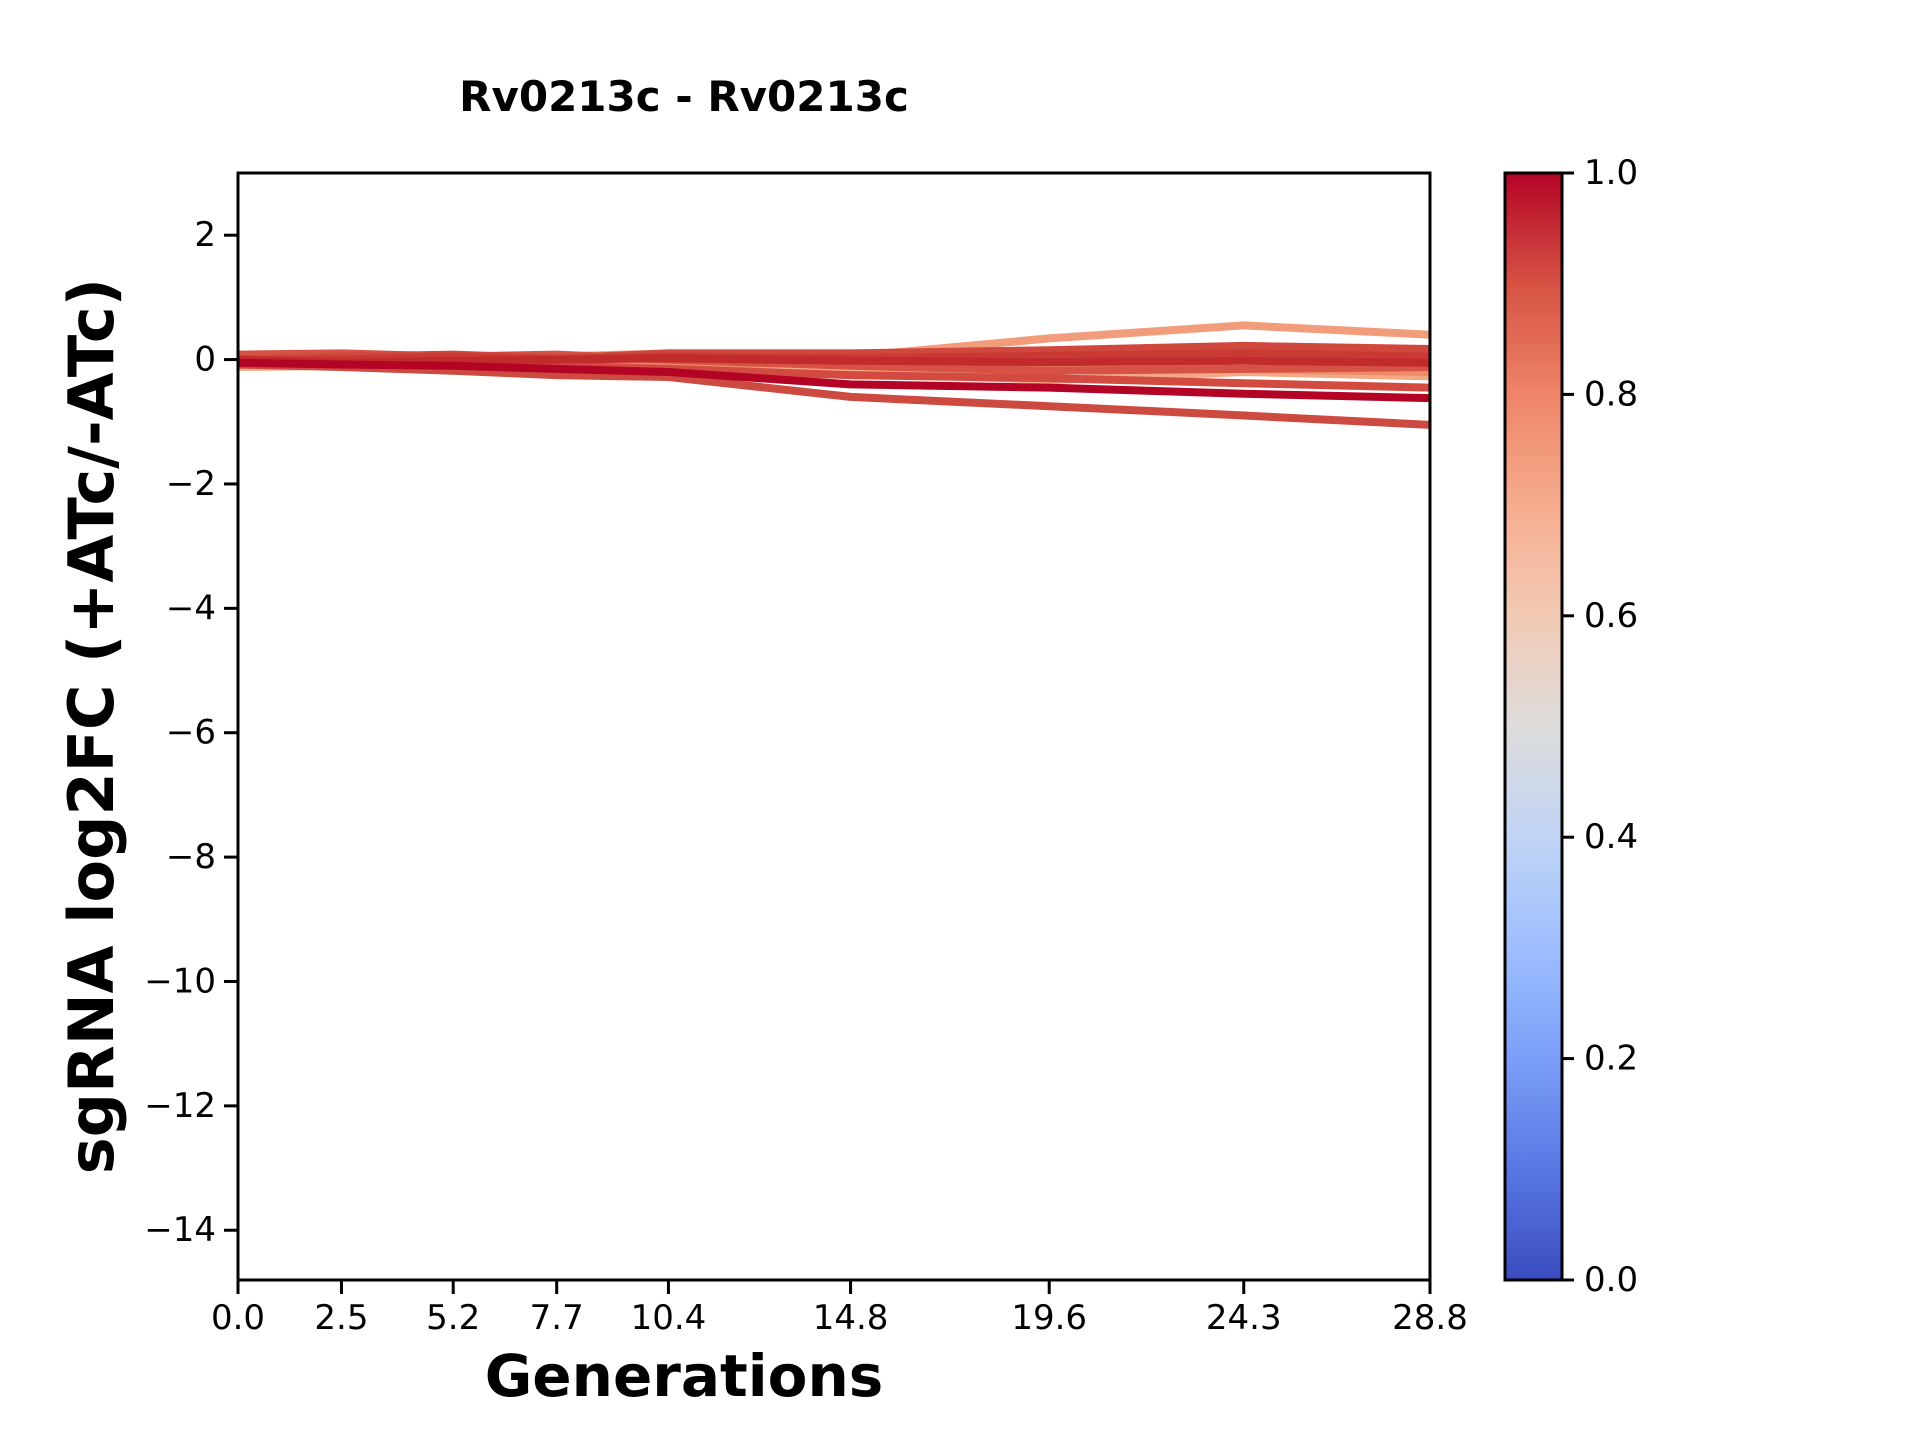 Image resolution: width=1920 pixels, height=1440 pixels. Describe the element at coordinates (205, 235) in the screenshot. I see `y-tick-label: 2` at that location.